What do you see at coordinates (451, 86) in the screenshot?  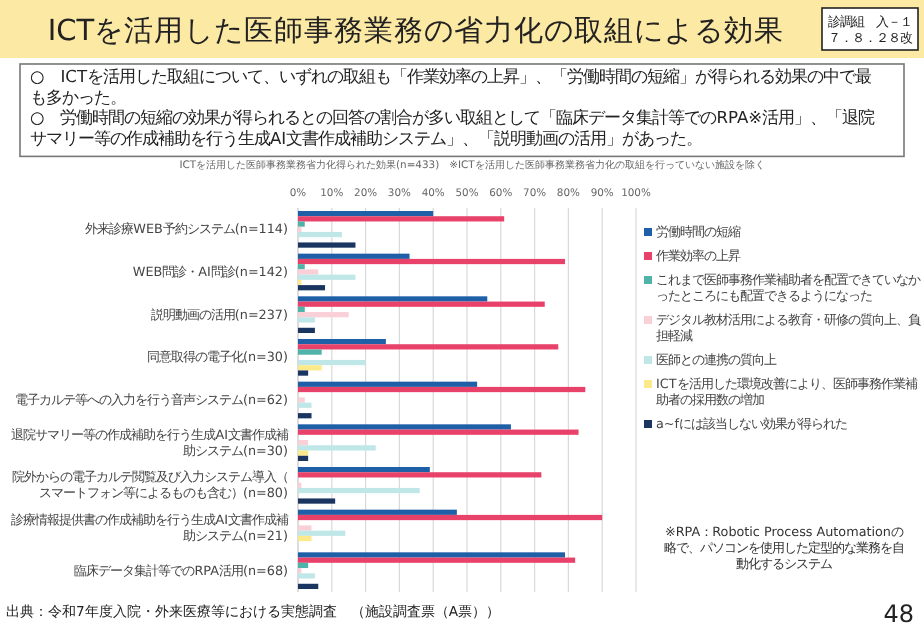 I see `text: ○ ICTを活用した取組について、いずれの取組も「作業効率の上昇」、「労働時間の短縮」が得られる効果の中で最も多かった。` at bounding box center [451, 86].